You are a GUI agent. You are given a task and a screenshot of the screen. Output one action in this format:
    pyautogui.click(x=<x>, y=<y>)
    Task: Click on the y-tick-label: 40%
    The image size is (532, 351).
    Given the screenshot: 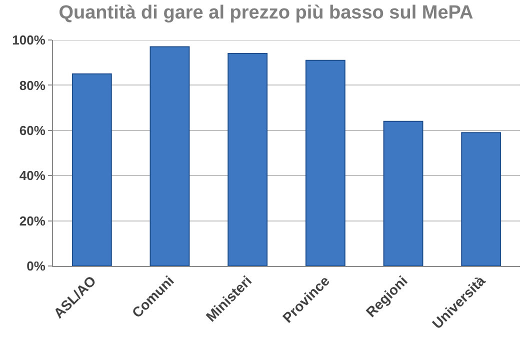 What is the action you would take?
    pyautogui.click(x=32, y=176)
    